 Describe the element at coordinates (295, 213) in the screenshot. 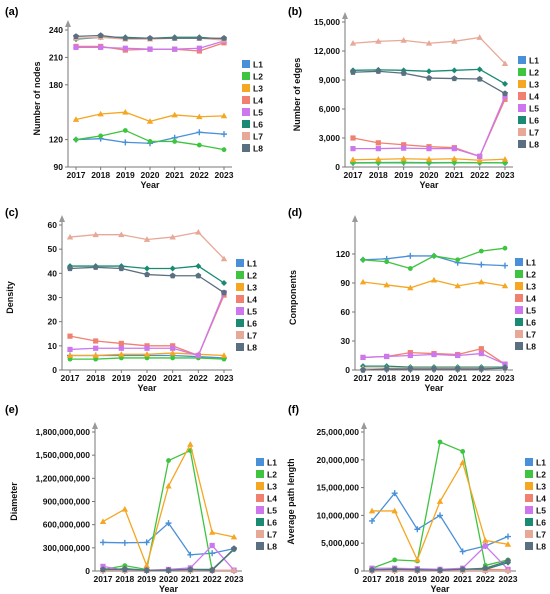

I see `panel-label: (d)` at that location.